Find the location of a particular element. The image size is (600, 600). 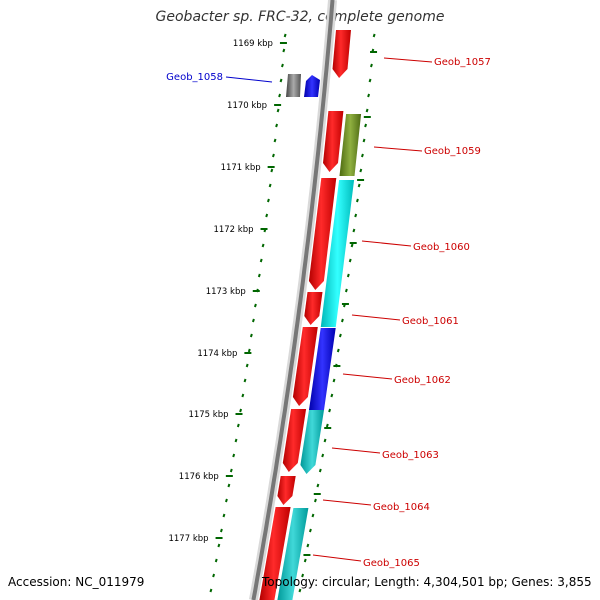

kbp-tick-label: 1177 kbp is located at coordinates (188, 539).